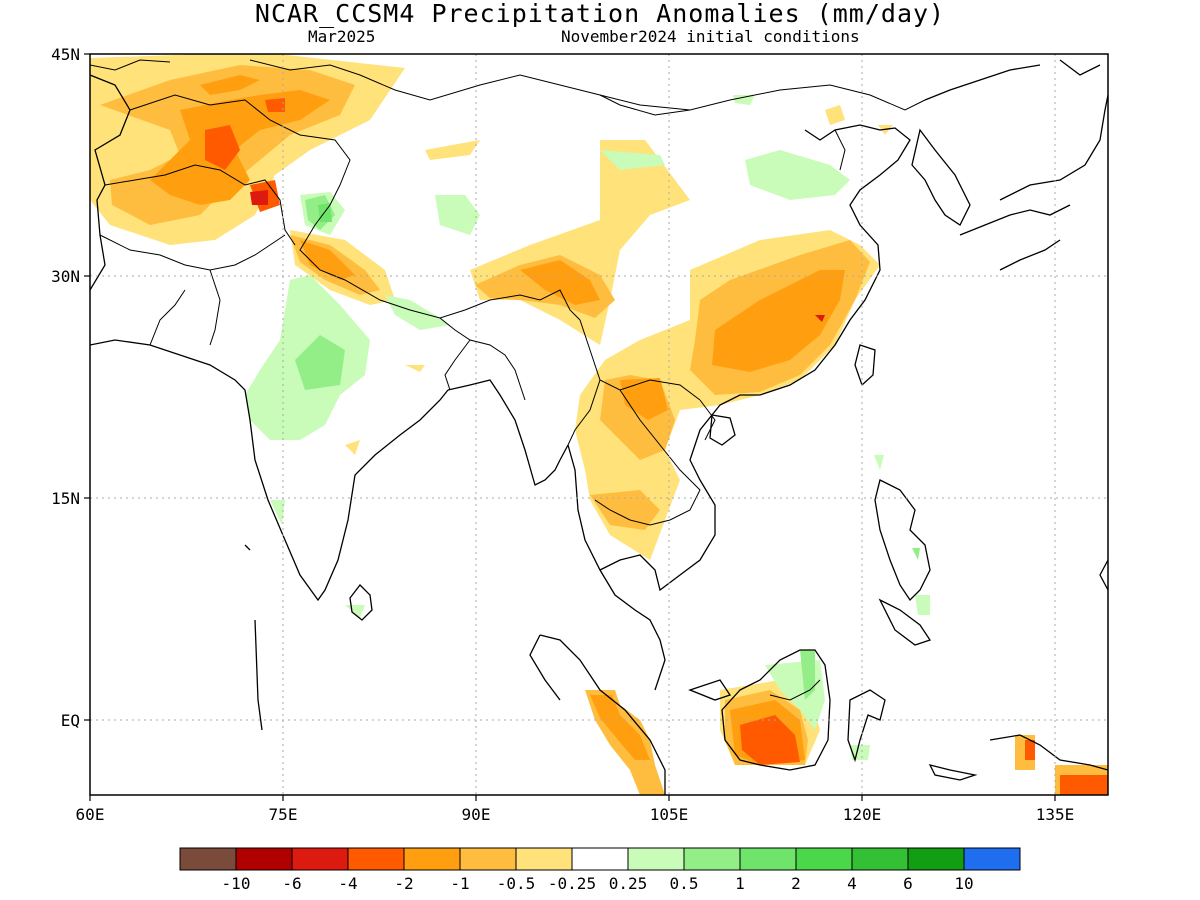 The height and width of the screenshot is (900, 1200). I want to click on colorbar-legend: -10 -6 -4 -2 -1 -0.5 -0.25 0.25 0.5 1 2 4 6 10, so click(600, 870).